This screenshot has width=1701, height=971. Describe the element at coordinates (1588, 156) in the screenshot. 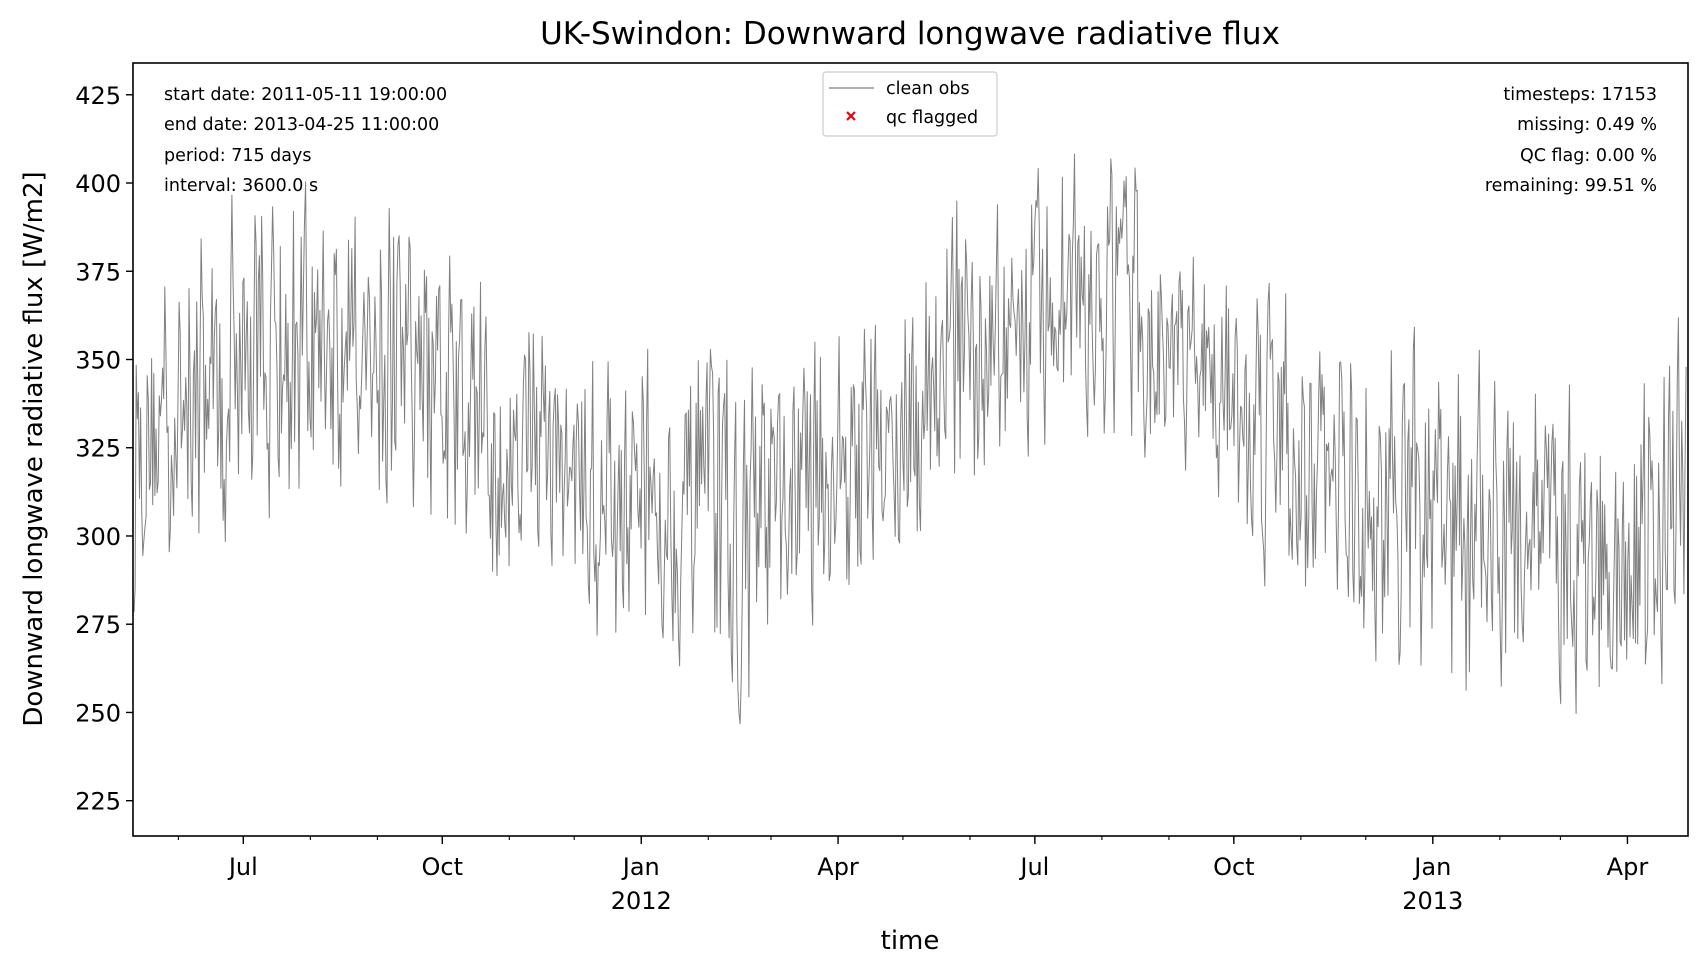

I see `stat-qc-flag: QC flag: 0.00 %` at that location.